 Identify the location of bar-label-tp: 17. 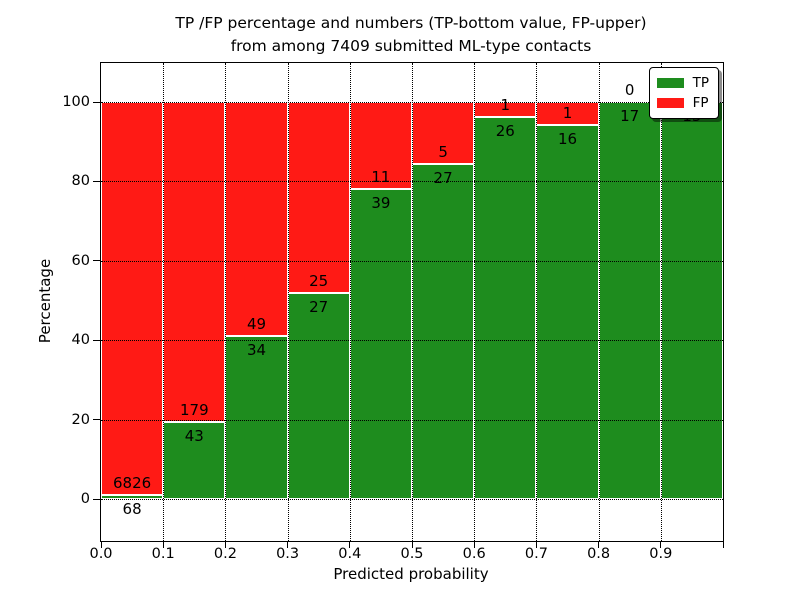
(630, 116).